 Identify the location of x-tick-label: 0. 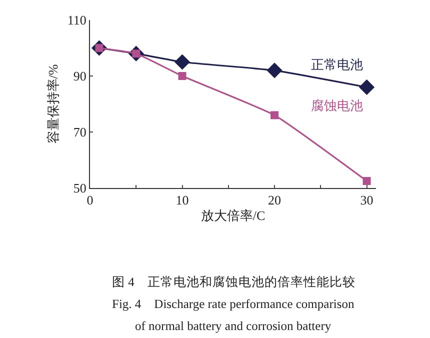
(90, 200).